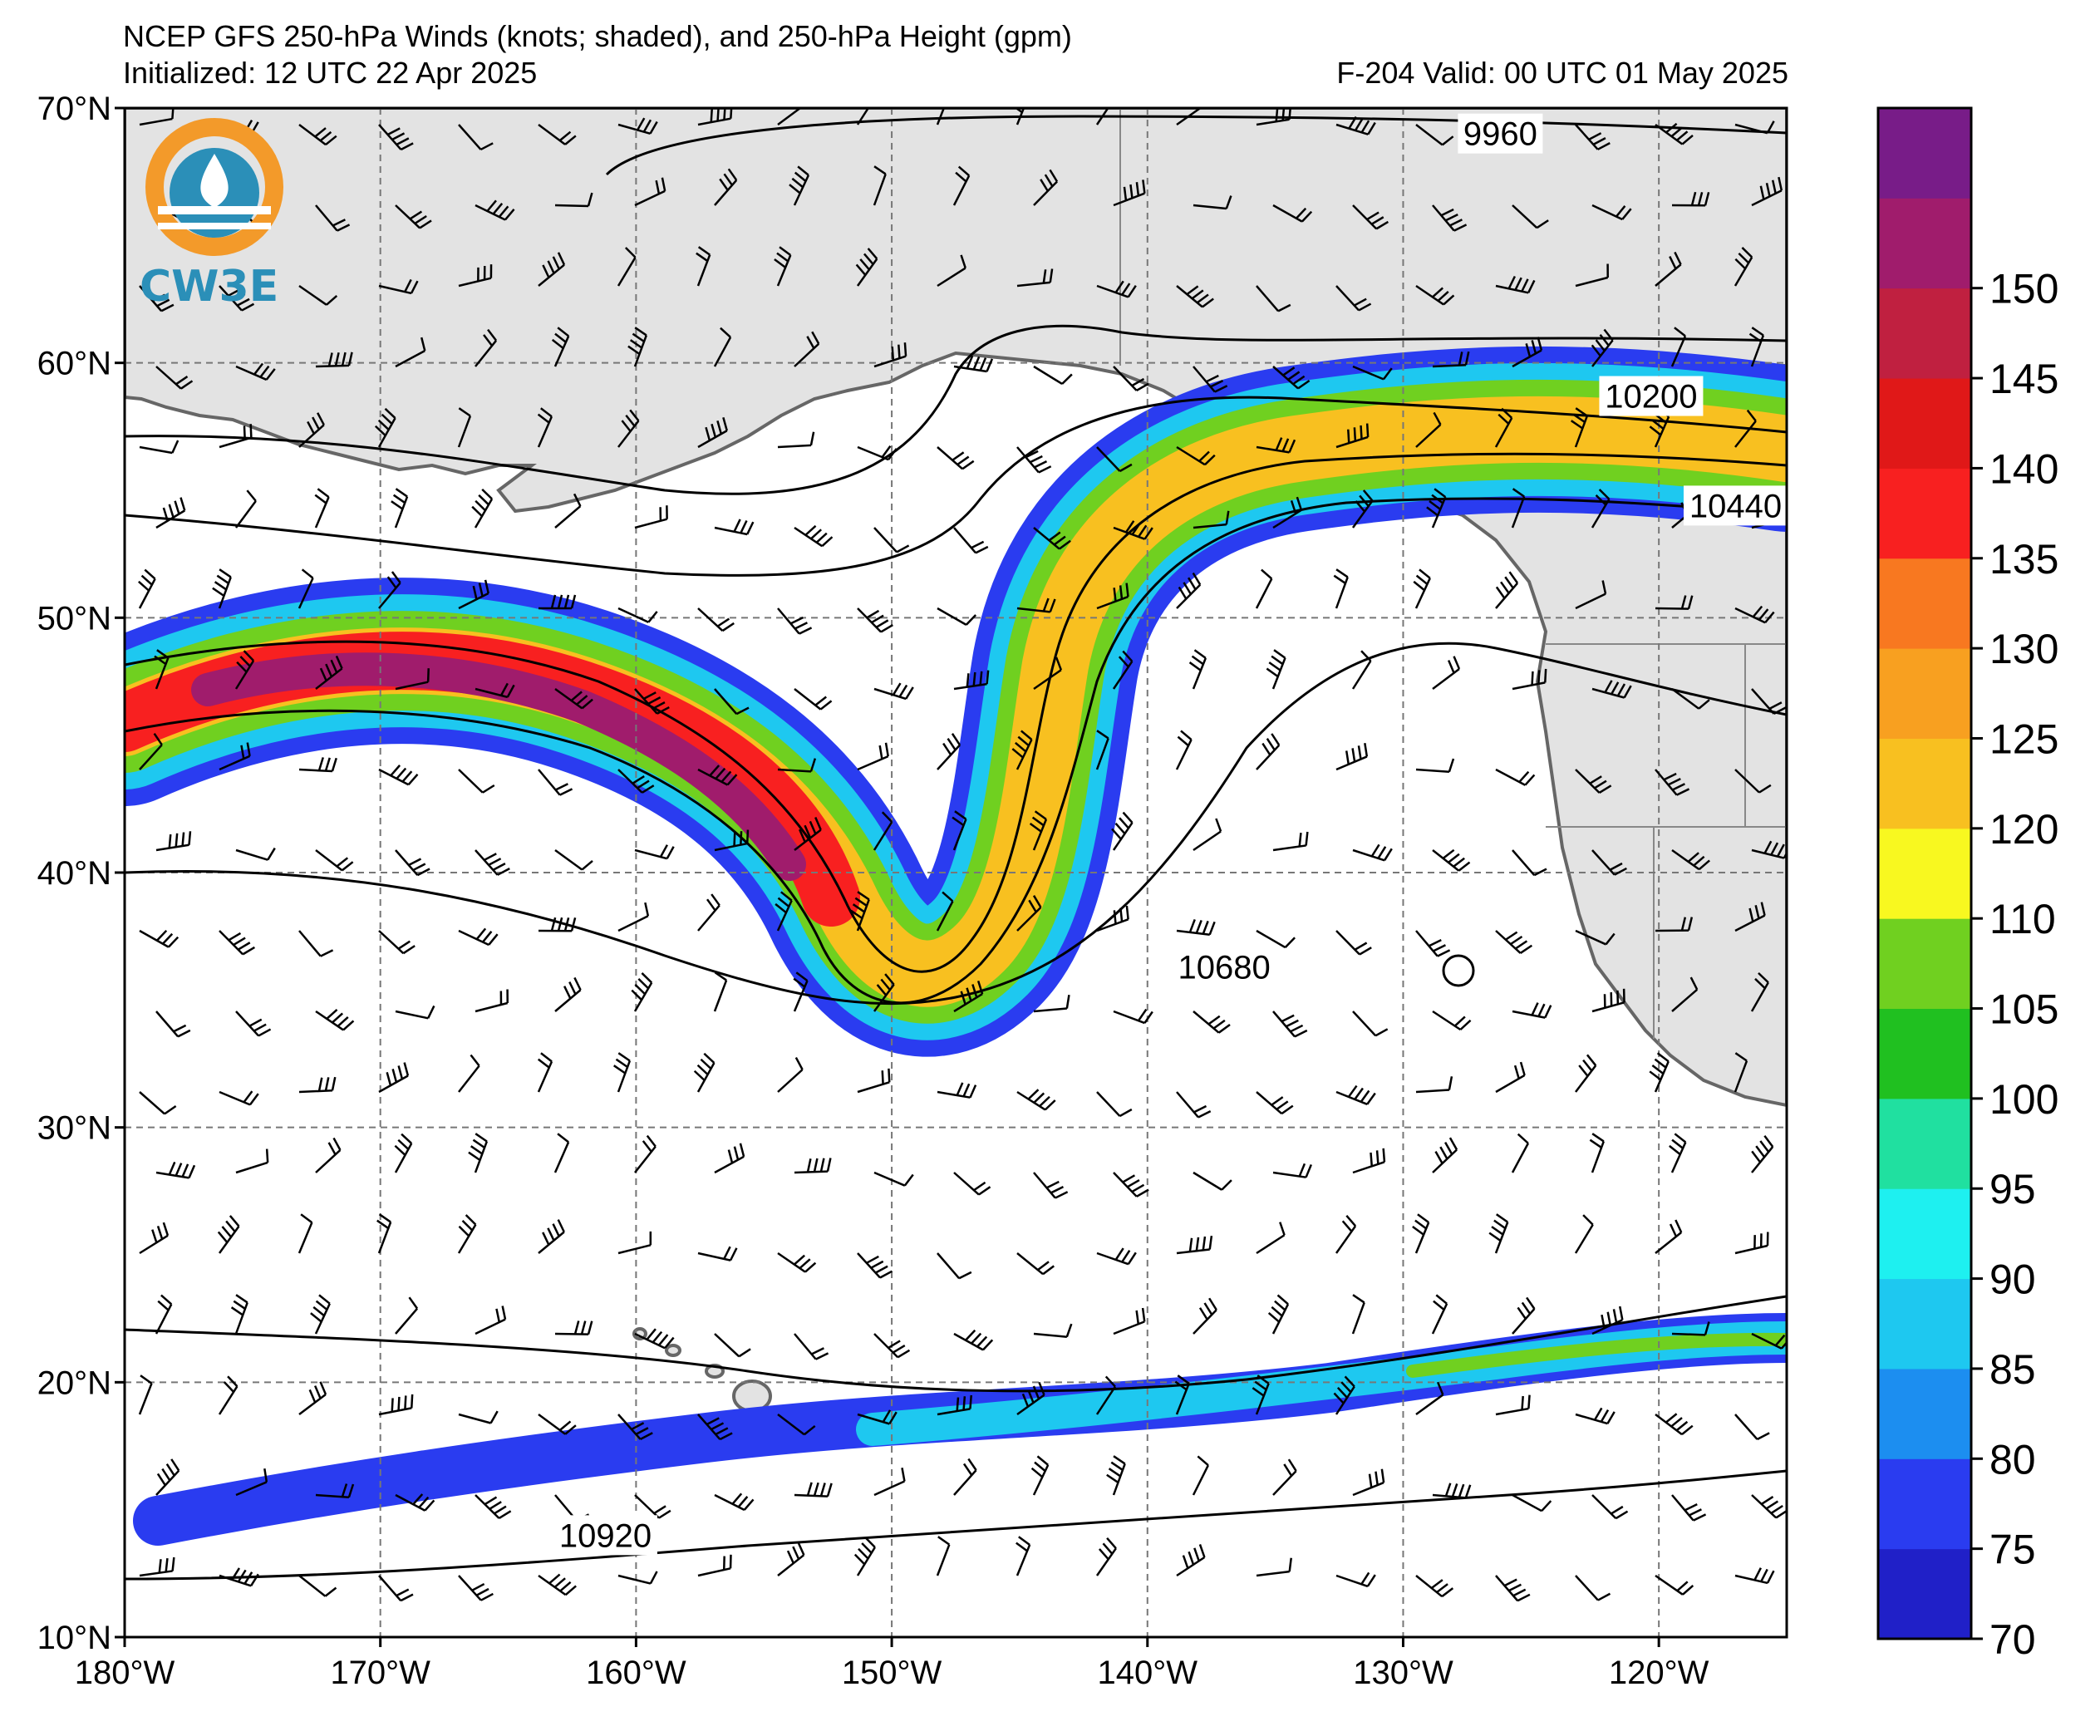 The height and width of the screenshot is (1736, 2100). I want to click on height-label: 10200, so click(1651, 397).